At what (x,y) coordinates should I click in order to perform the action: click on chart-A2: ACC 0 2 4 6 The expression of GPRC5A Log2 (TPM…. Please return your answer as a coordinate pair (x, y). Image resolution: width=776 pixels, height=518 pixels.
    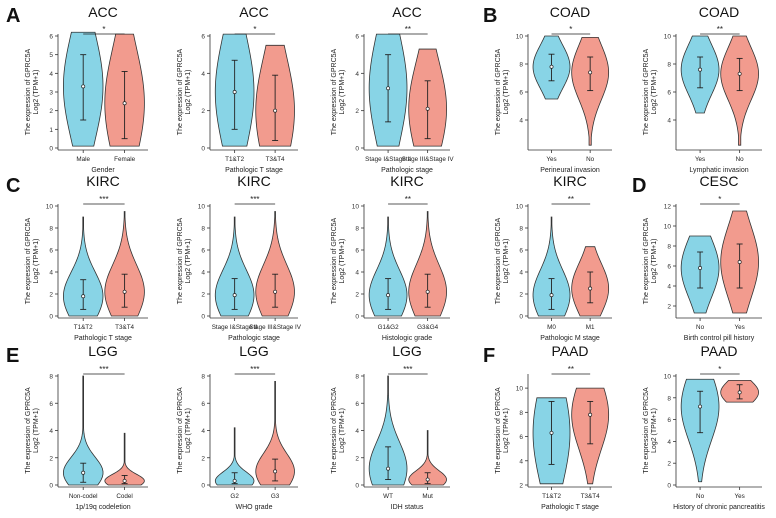
    Looking at the image, I should click on (237, 89).